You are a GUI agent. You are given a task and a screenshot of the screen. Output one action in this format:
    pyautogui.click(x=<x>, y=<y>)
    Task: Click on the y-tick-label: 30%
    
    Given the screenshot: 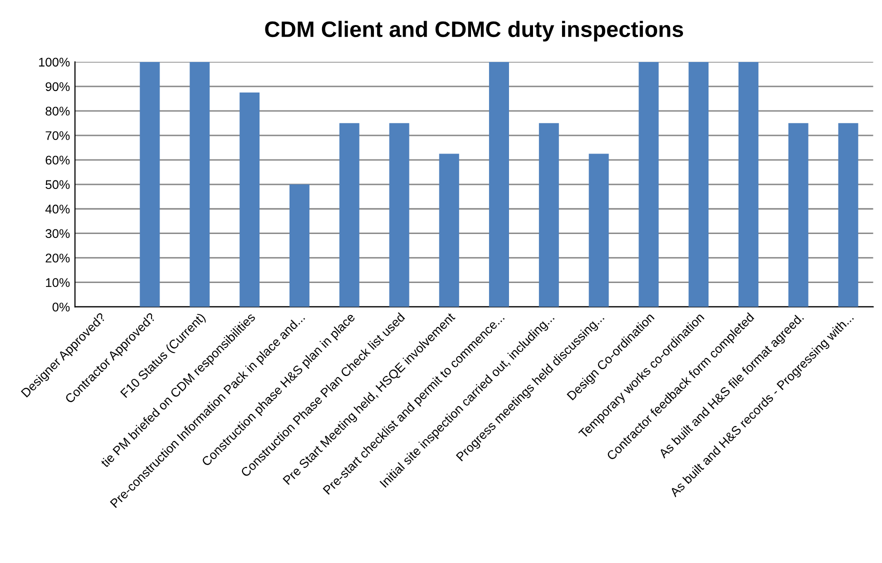 What is the action you would take?
    pyautogui.click(x=58, y=233)
    